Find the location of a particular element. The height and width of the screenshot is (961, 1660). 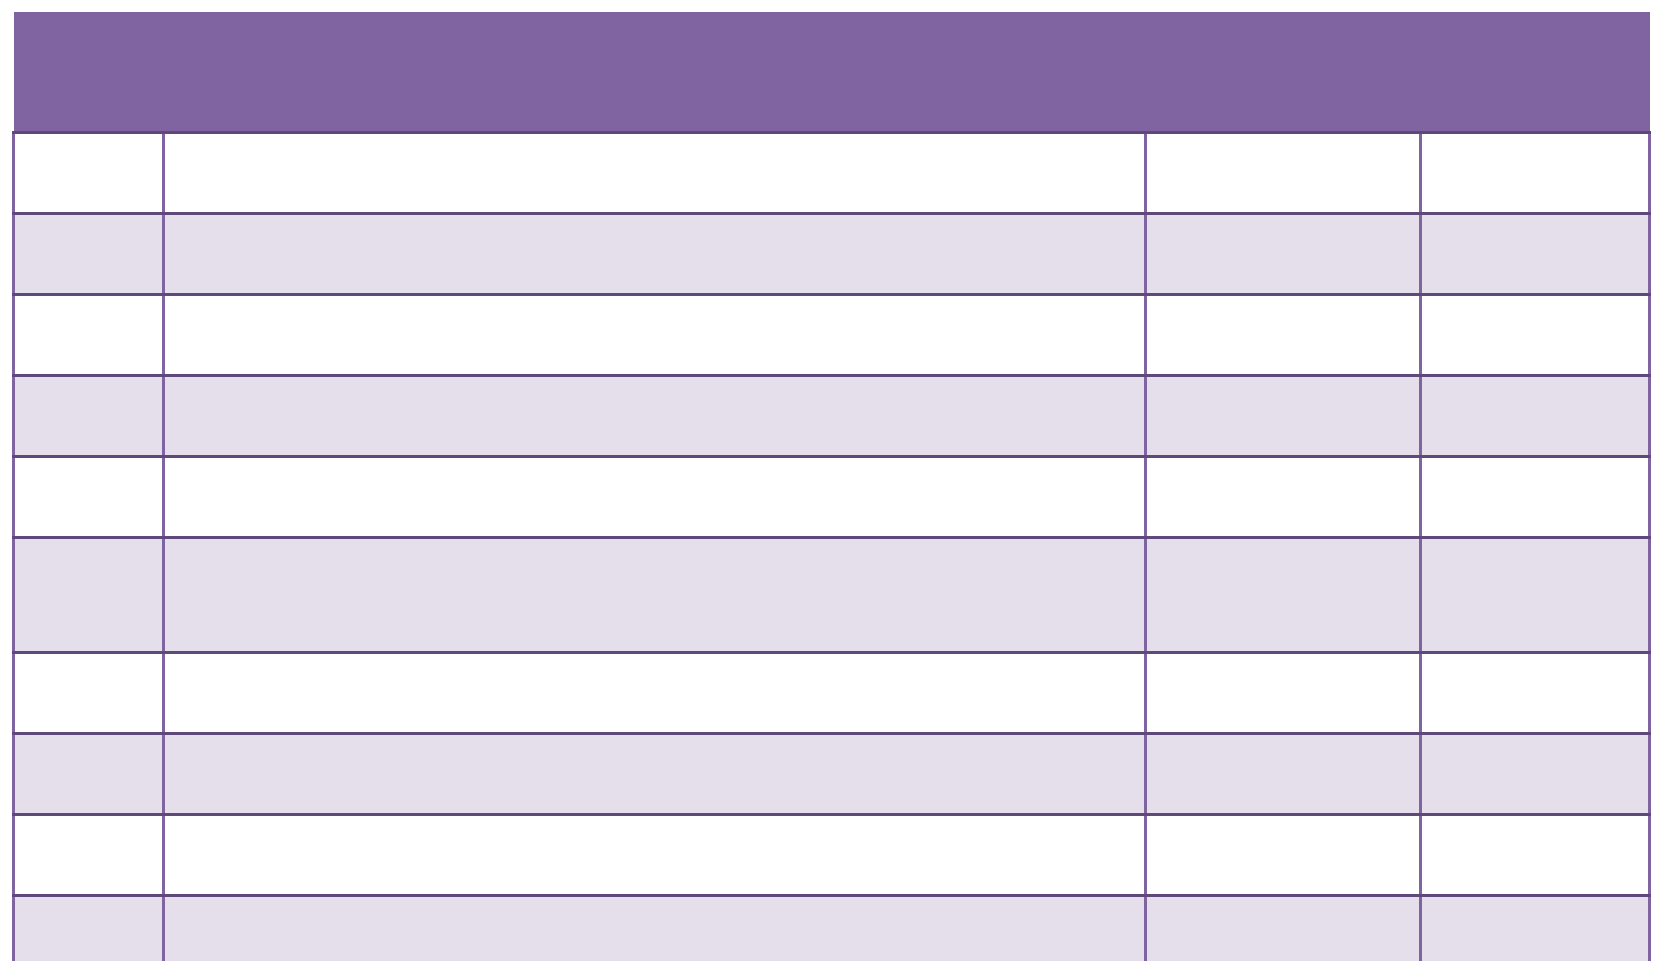

table-header-cell is located at coordinates (831, 73).